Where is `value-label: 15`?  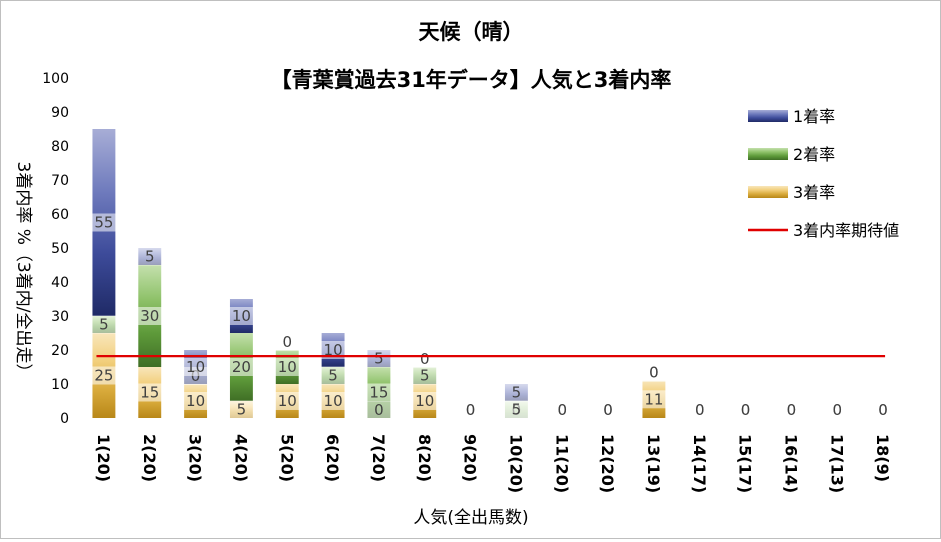 value-label: 15 is located at coordinates (149, 393).